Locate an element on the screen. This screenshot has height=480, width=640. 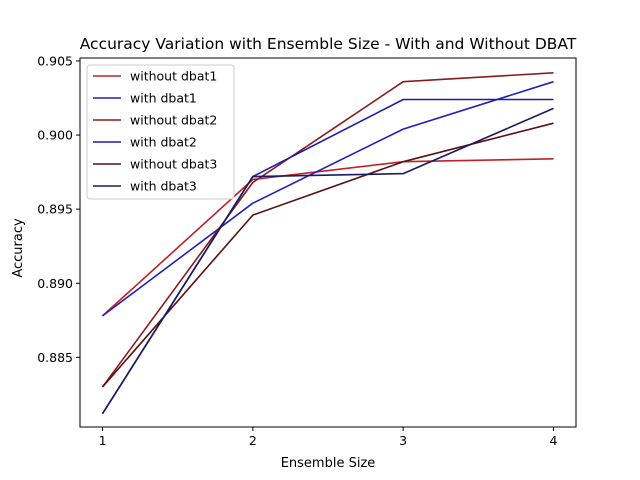
legend-box is located at coordinates (160, 132).